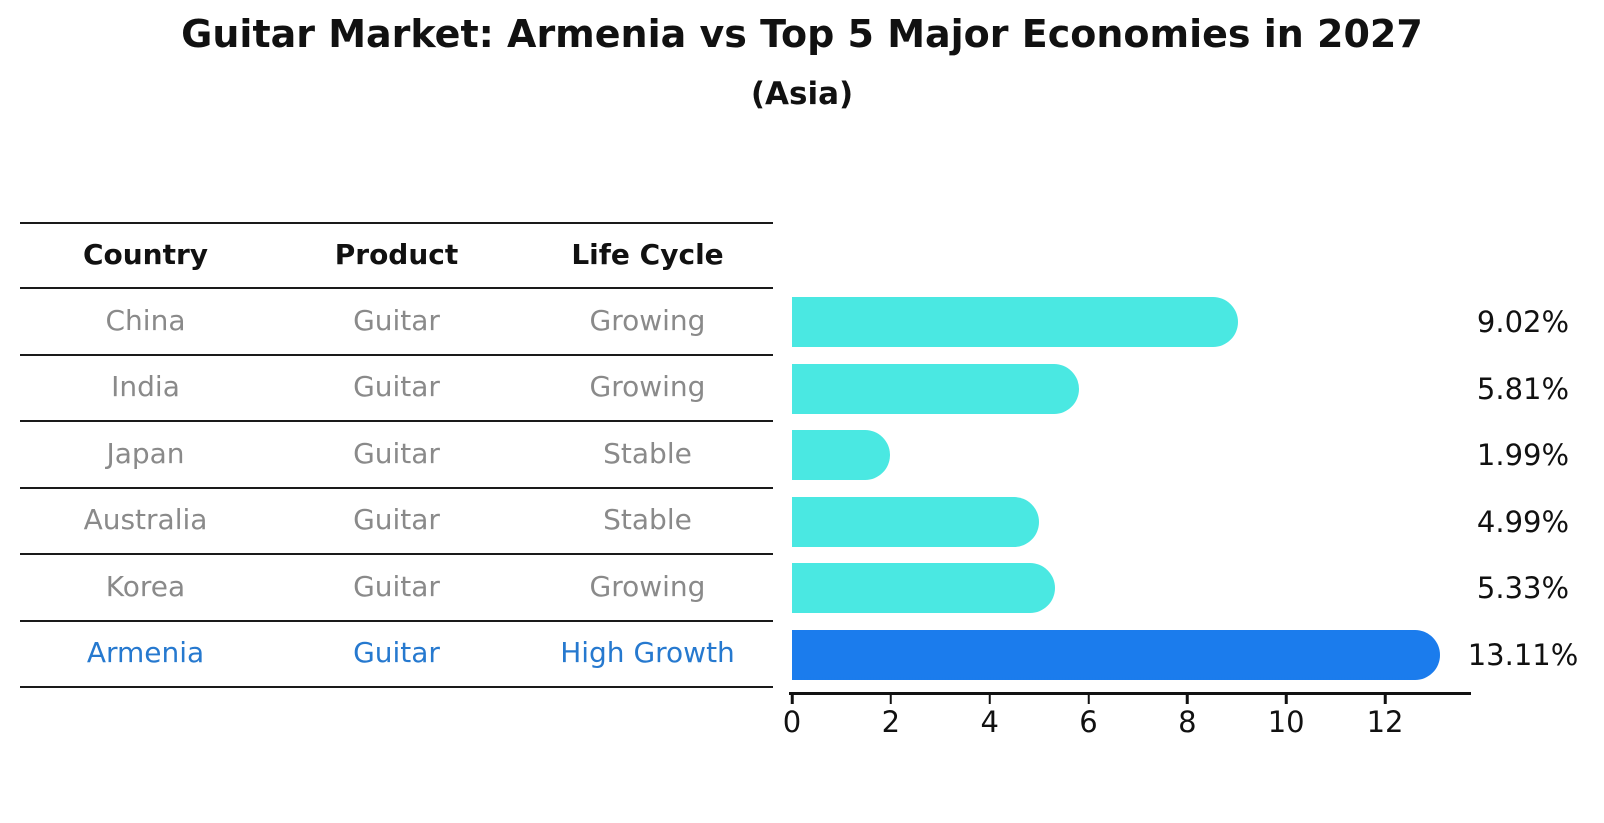 The width and height of the screenshot is (1604, 823). Describe the element at coordinates (1187, 722) in the screenshot. I see `x-tick-label: 8` at that location.